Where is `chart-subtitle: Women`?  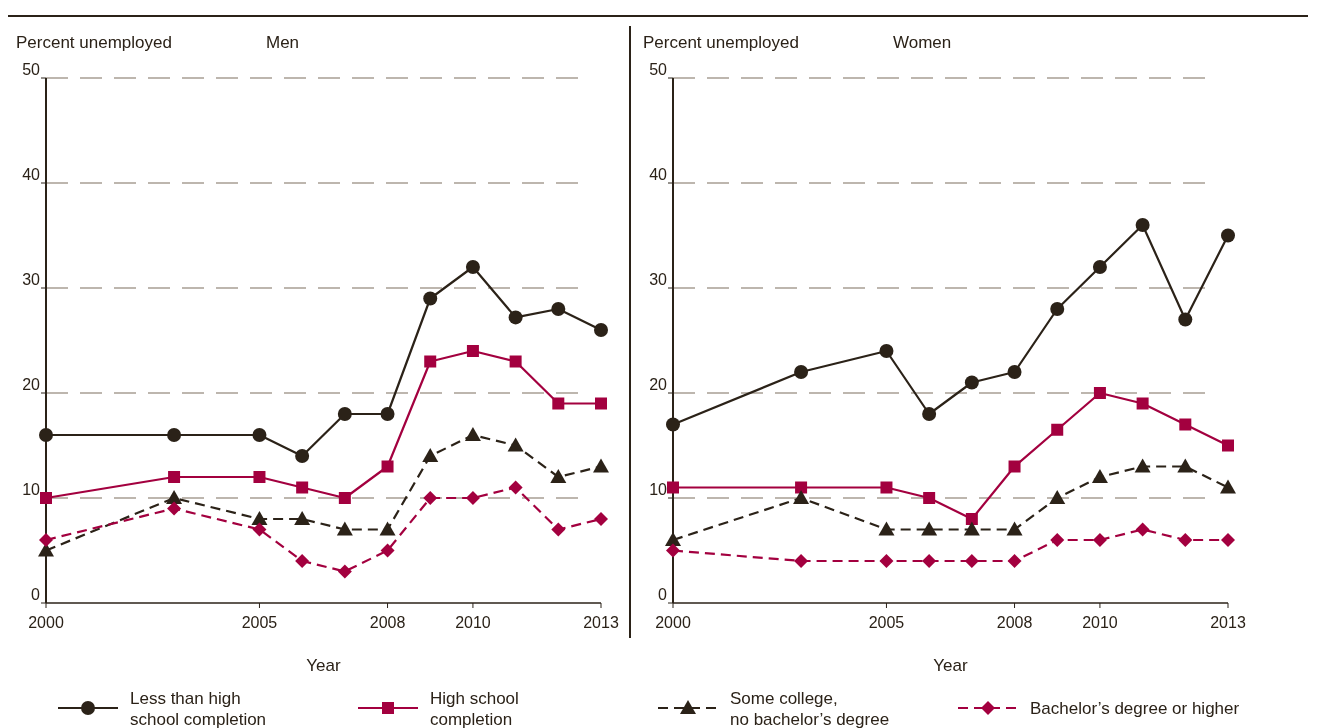 chart-subtitle: Women is located at coordinates (922, 42).